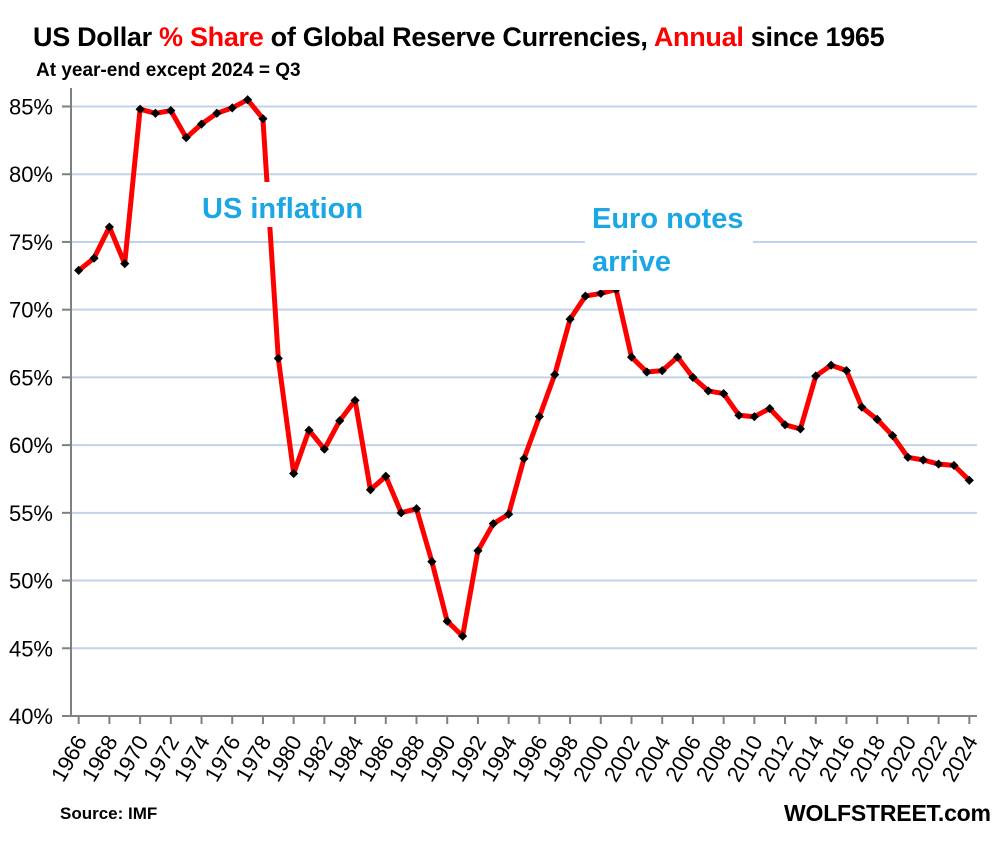  What do you see at coordinates (211, 37) in the screenshot?
I see `title-segment: % Share` at bounding box center [211, 37].